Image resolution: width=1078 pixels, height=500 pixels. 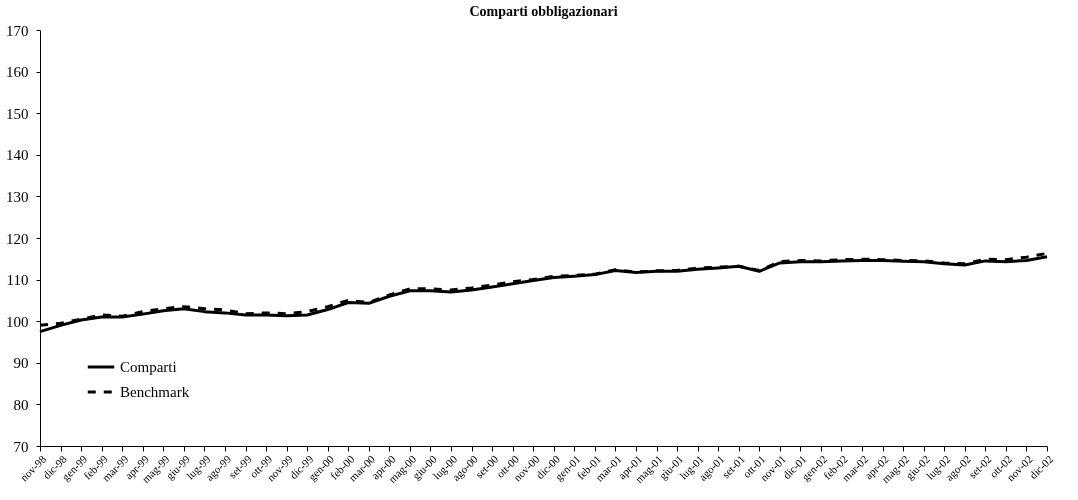 I want to click on y-tick-label: 120, so click(x=17, y=238).